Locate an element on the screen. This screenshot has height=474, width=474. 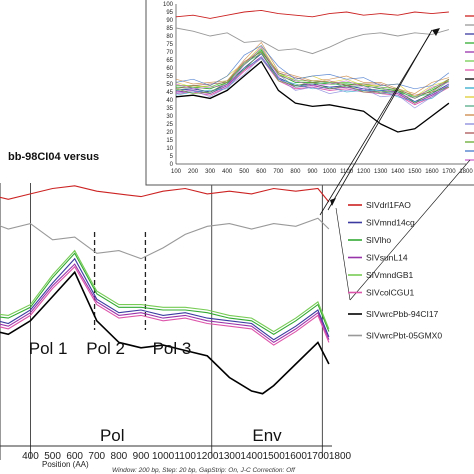
inset-x-tick-8: 900 is located at coordinates (312, 172).